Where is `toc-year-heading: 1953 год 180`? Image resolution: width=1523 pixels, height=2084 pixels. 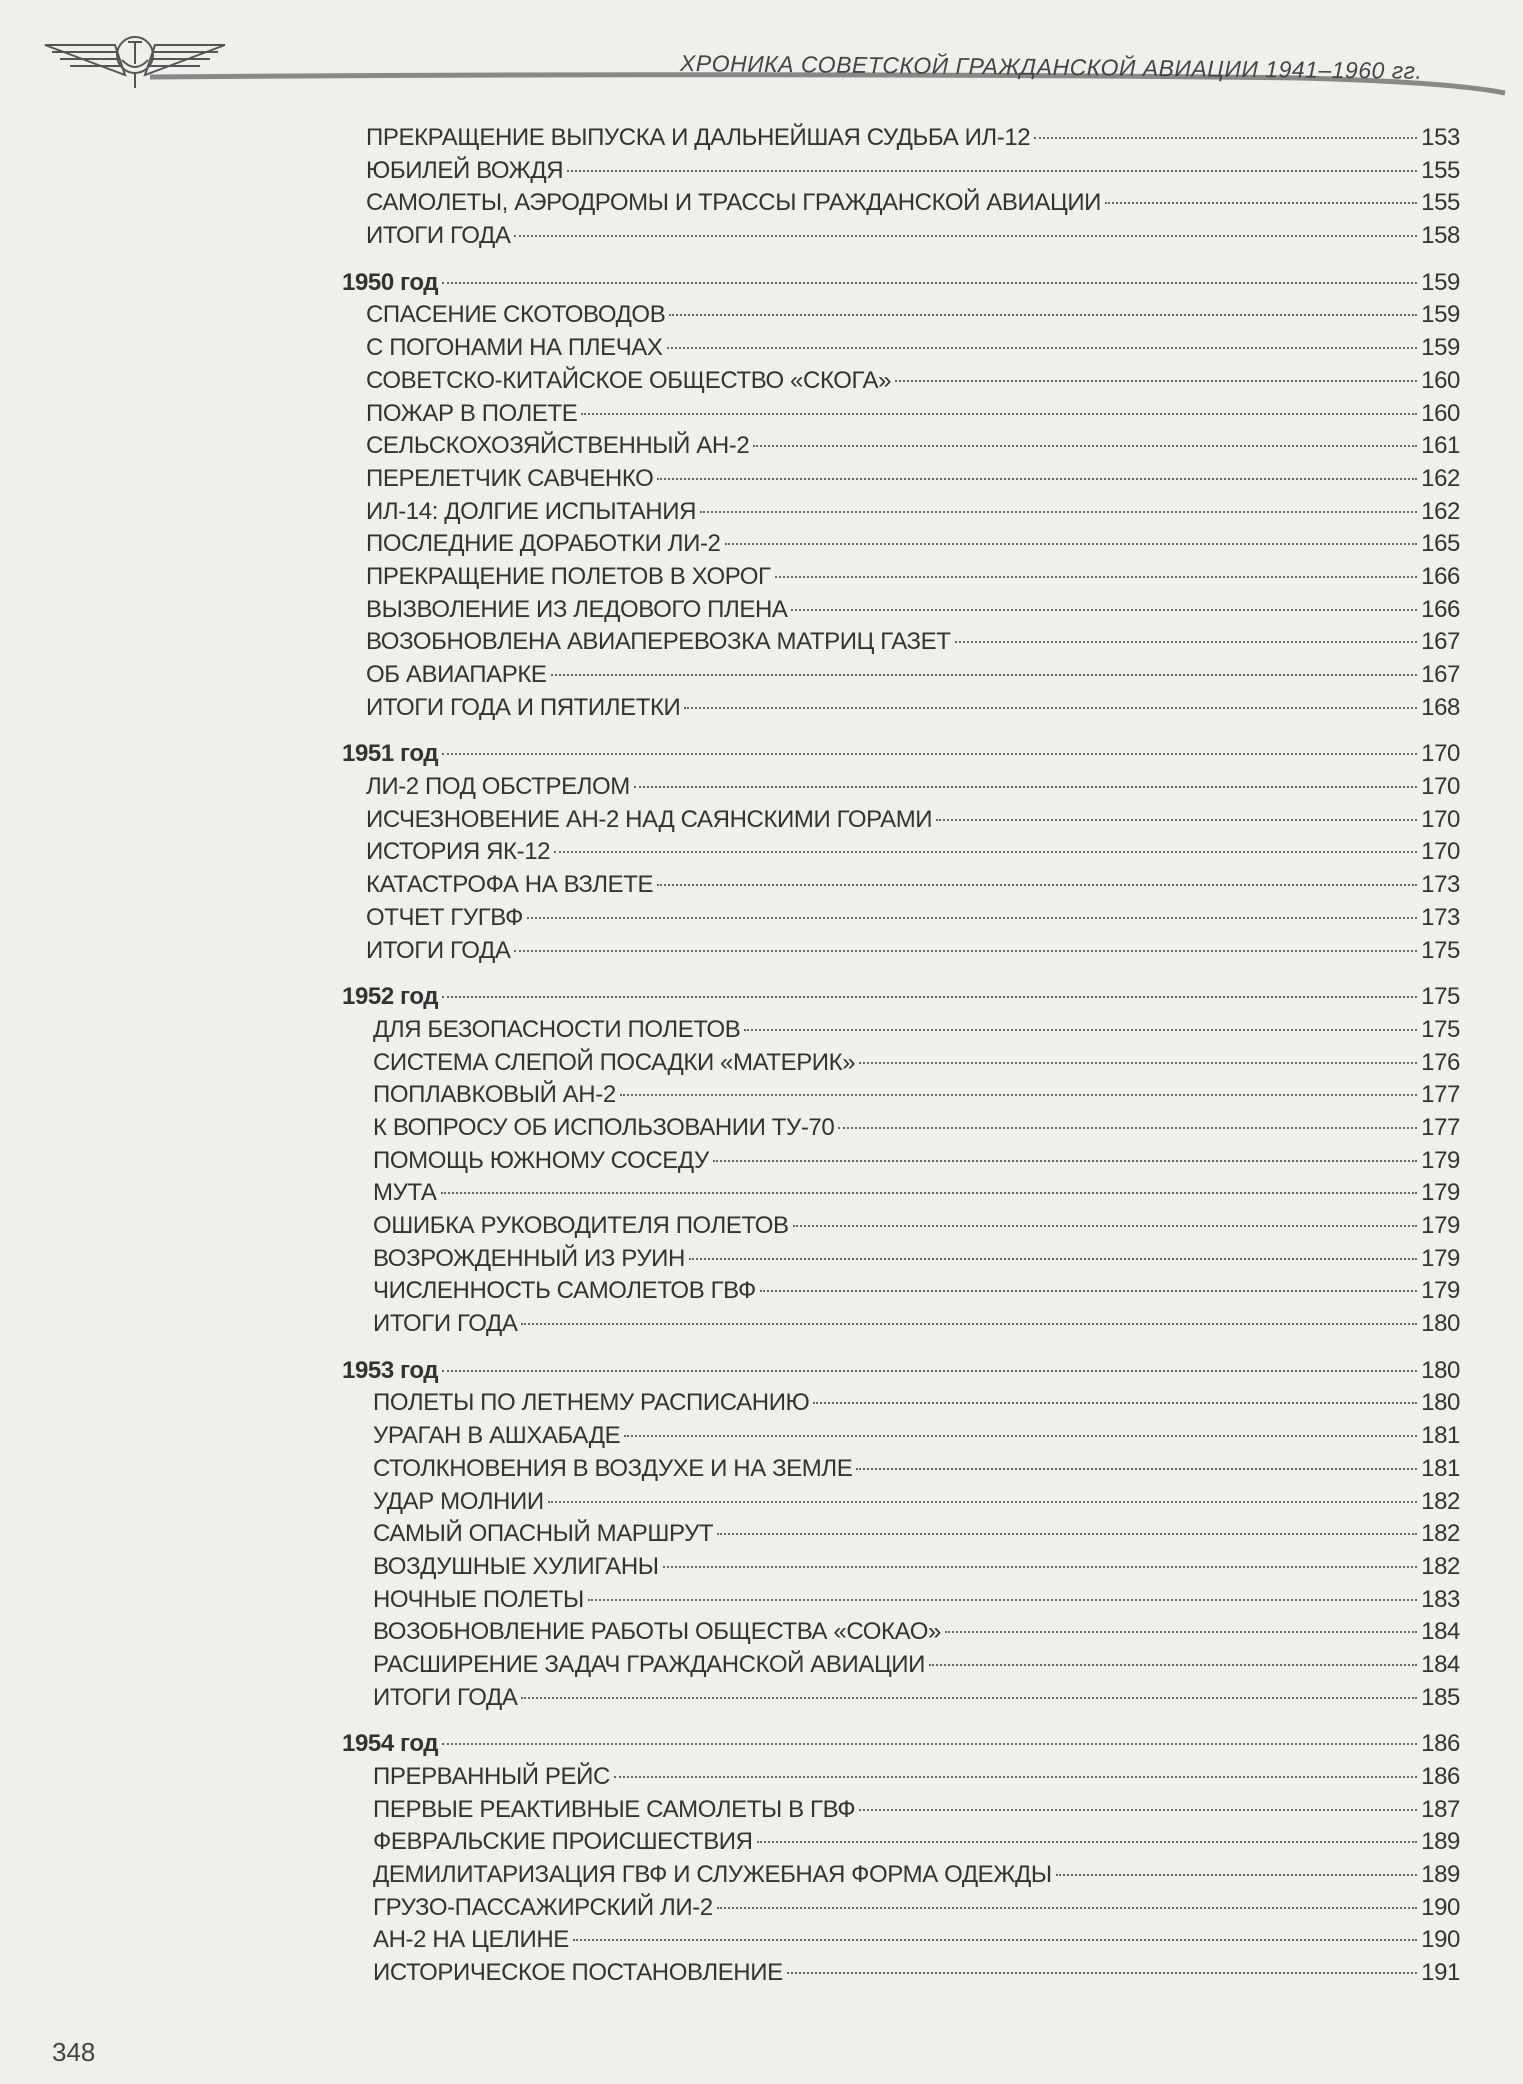
toc-year-heading: 1953 год 180 is located at coordinates (901, 1371).